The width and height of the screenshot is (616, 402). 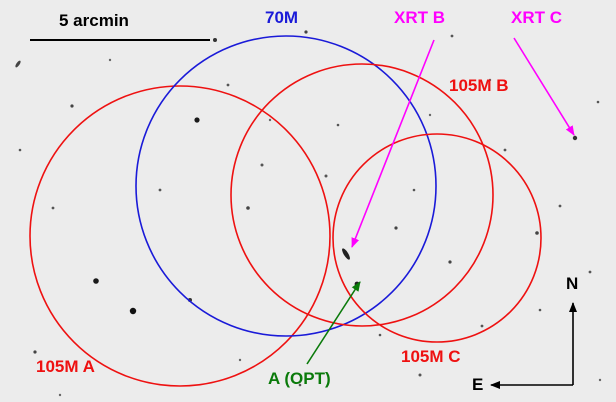 What do you see at coordinates (346, 254) in the screenshot?
I see `target-galaxy` at bounding box center [346, 254].